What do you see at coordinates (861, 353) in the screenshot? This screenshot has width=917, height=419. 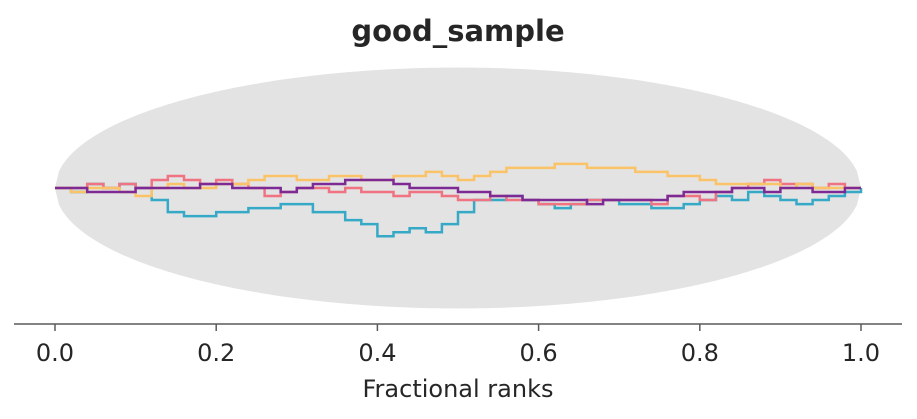 I see `x-tick-label: 1.0` at bounding box center [861, 353].